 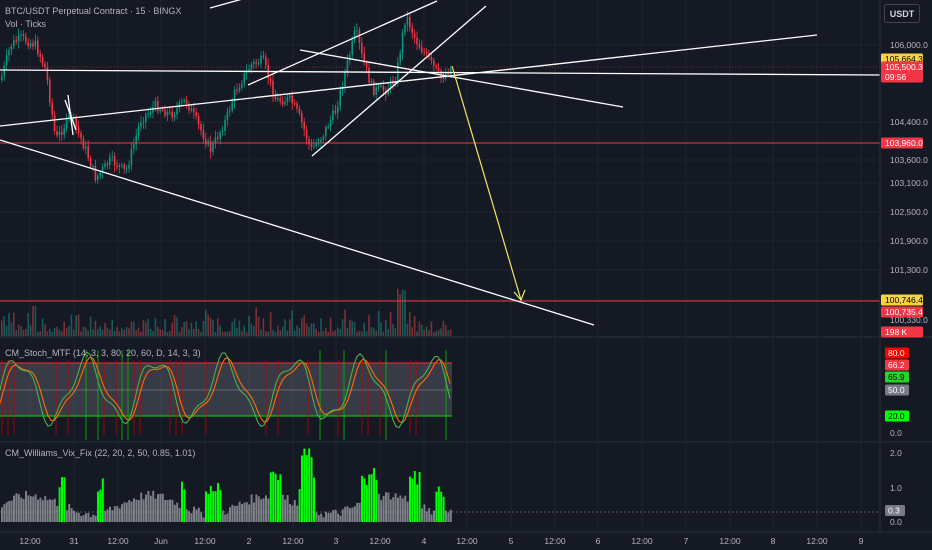 I want to click on time-tick-label: 2, so click(x=249, y=541).